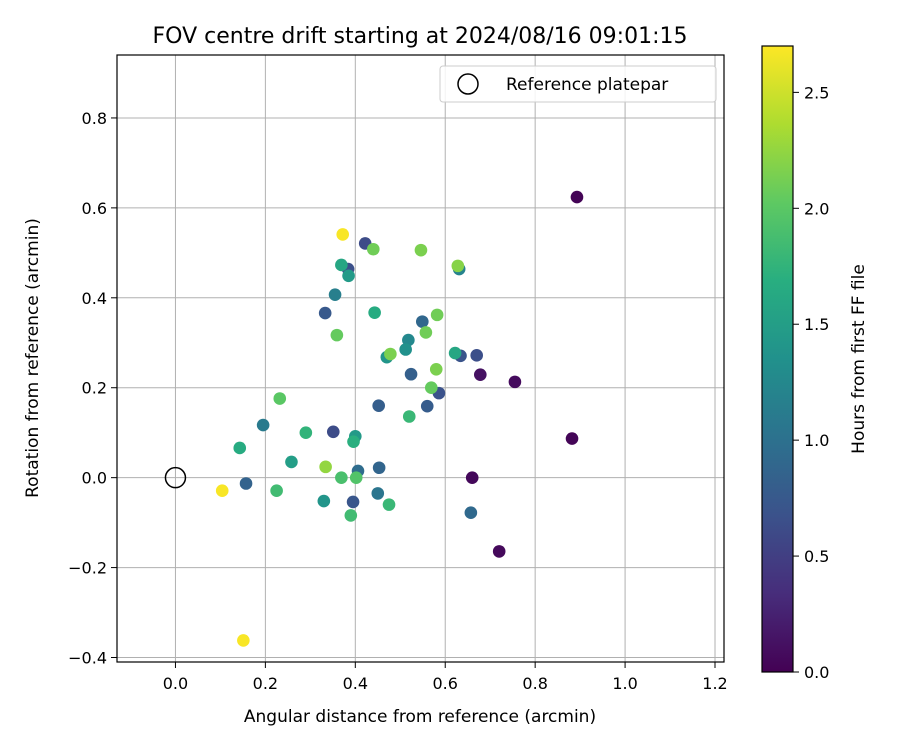 The width and height of the screenshot is (900, 750). I want to click on legend: Reference platepar, so click(578, 84).